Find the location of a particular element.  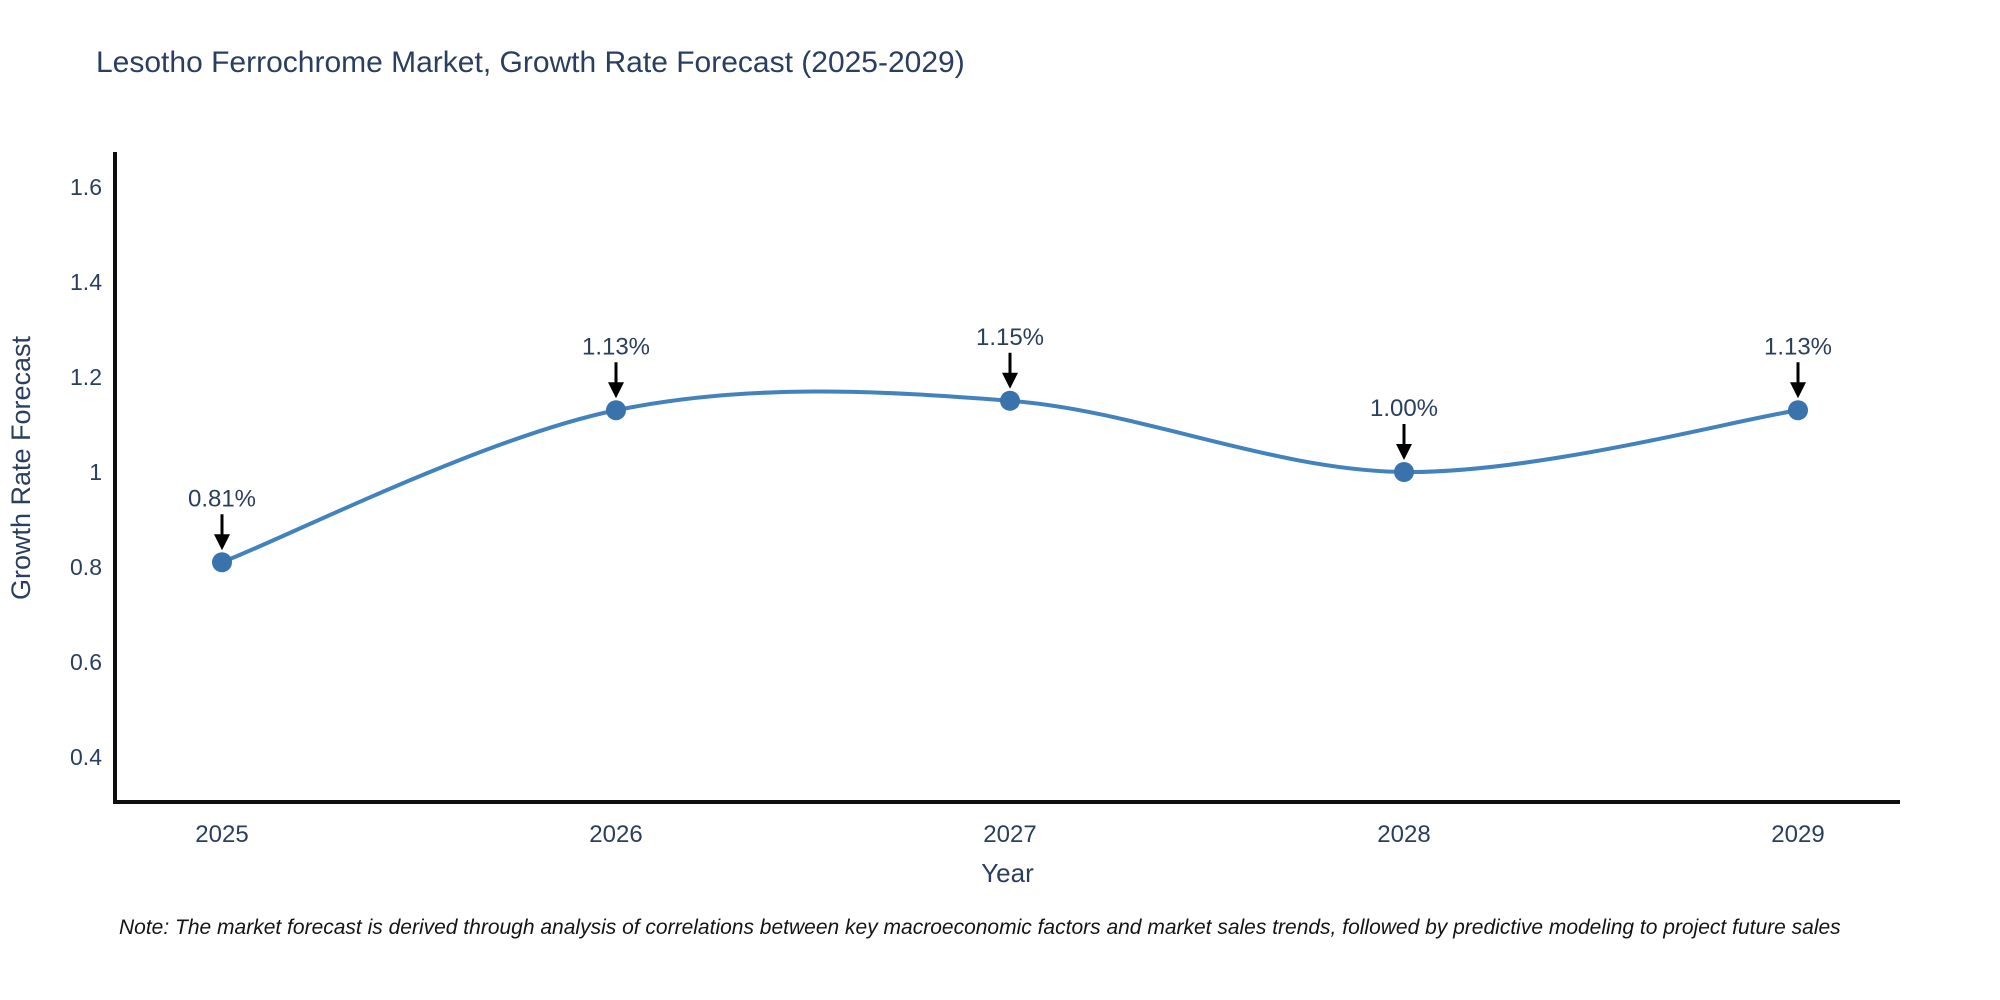

y-tick-label: 0.4 is located at coordinates (86, 757).